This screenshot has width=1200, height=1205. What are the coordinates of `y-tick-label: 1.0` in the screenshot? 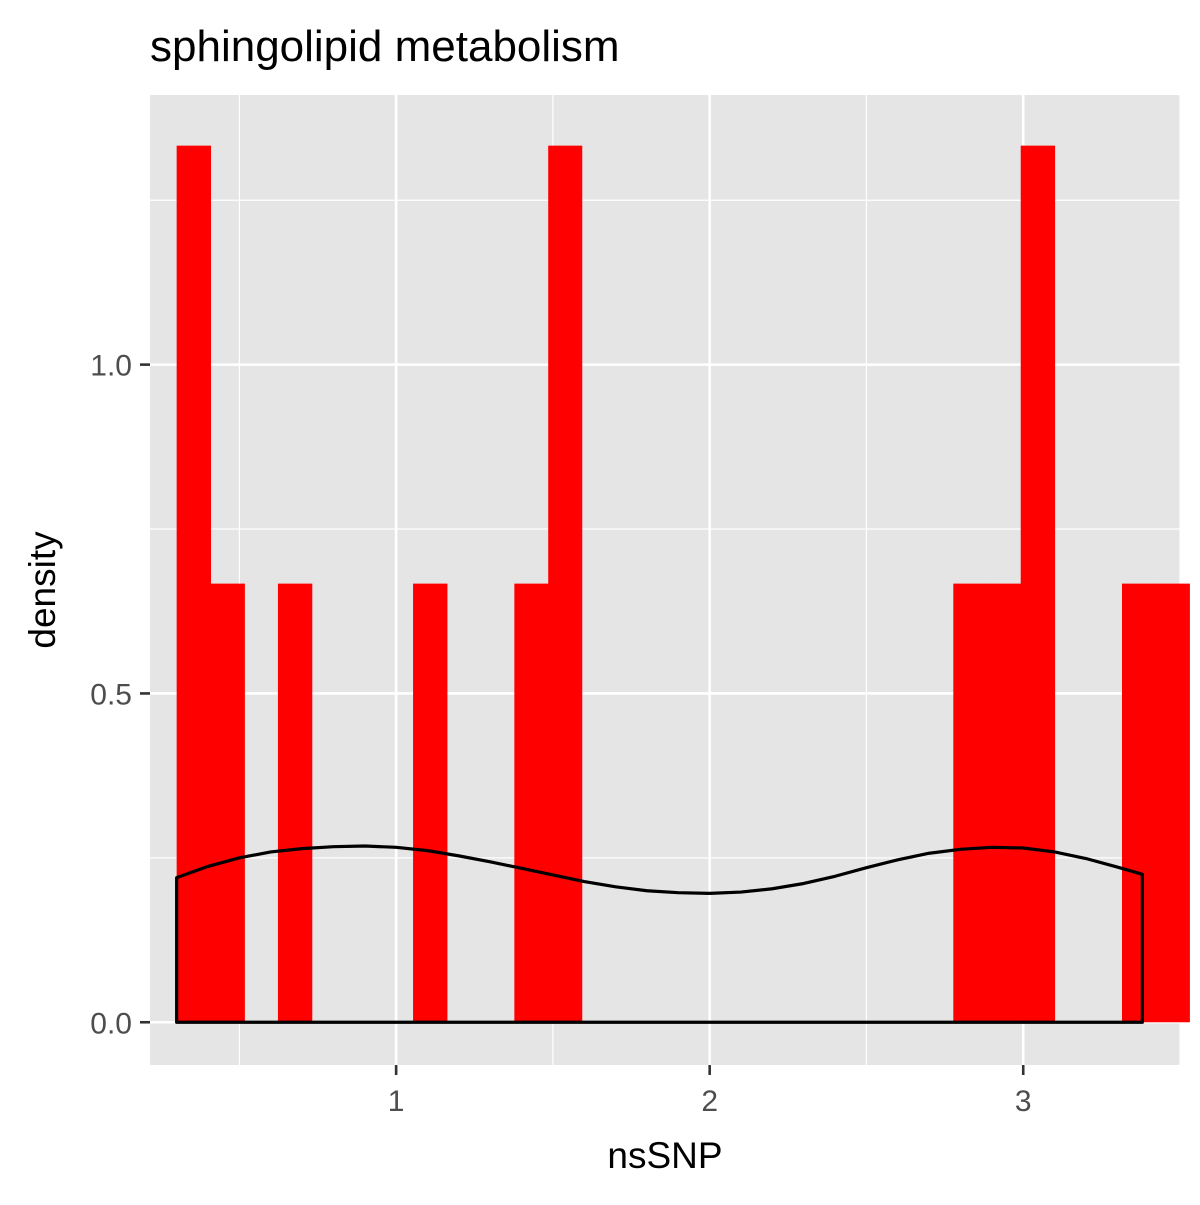 It's located at (111, 366).